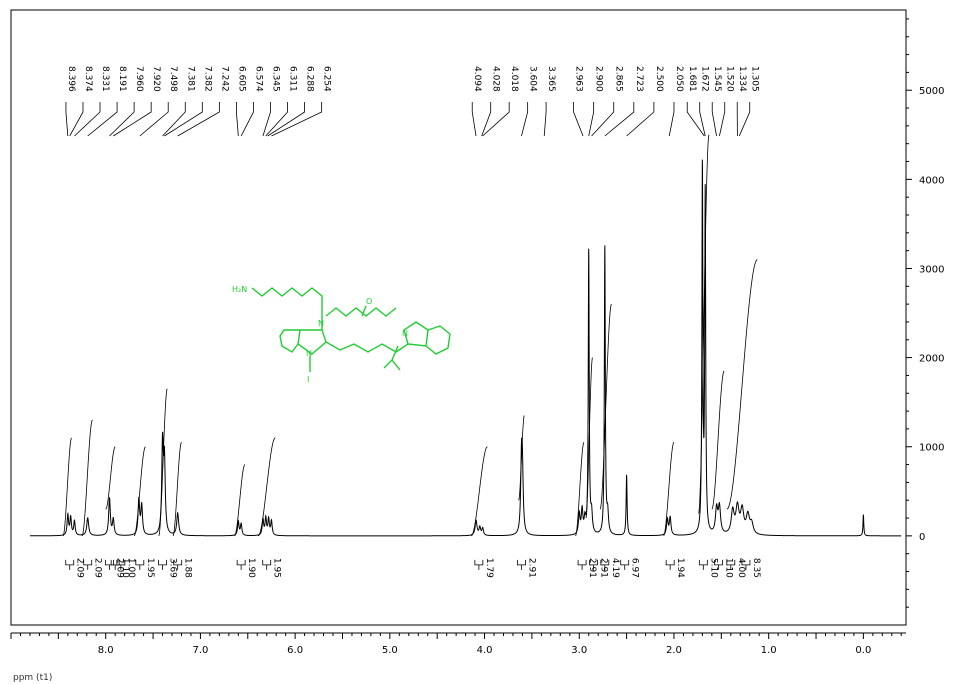 The width and height of the screenshot is (955, 684). I want to click on peak-label: 2.963, so click(579, 79).